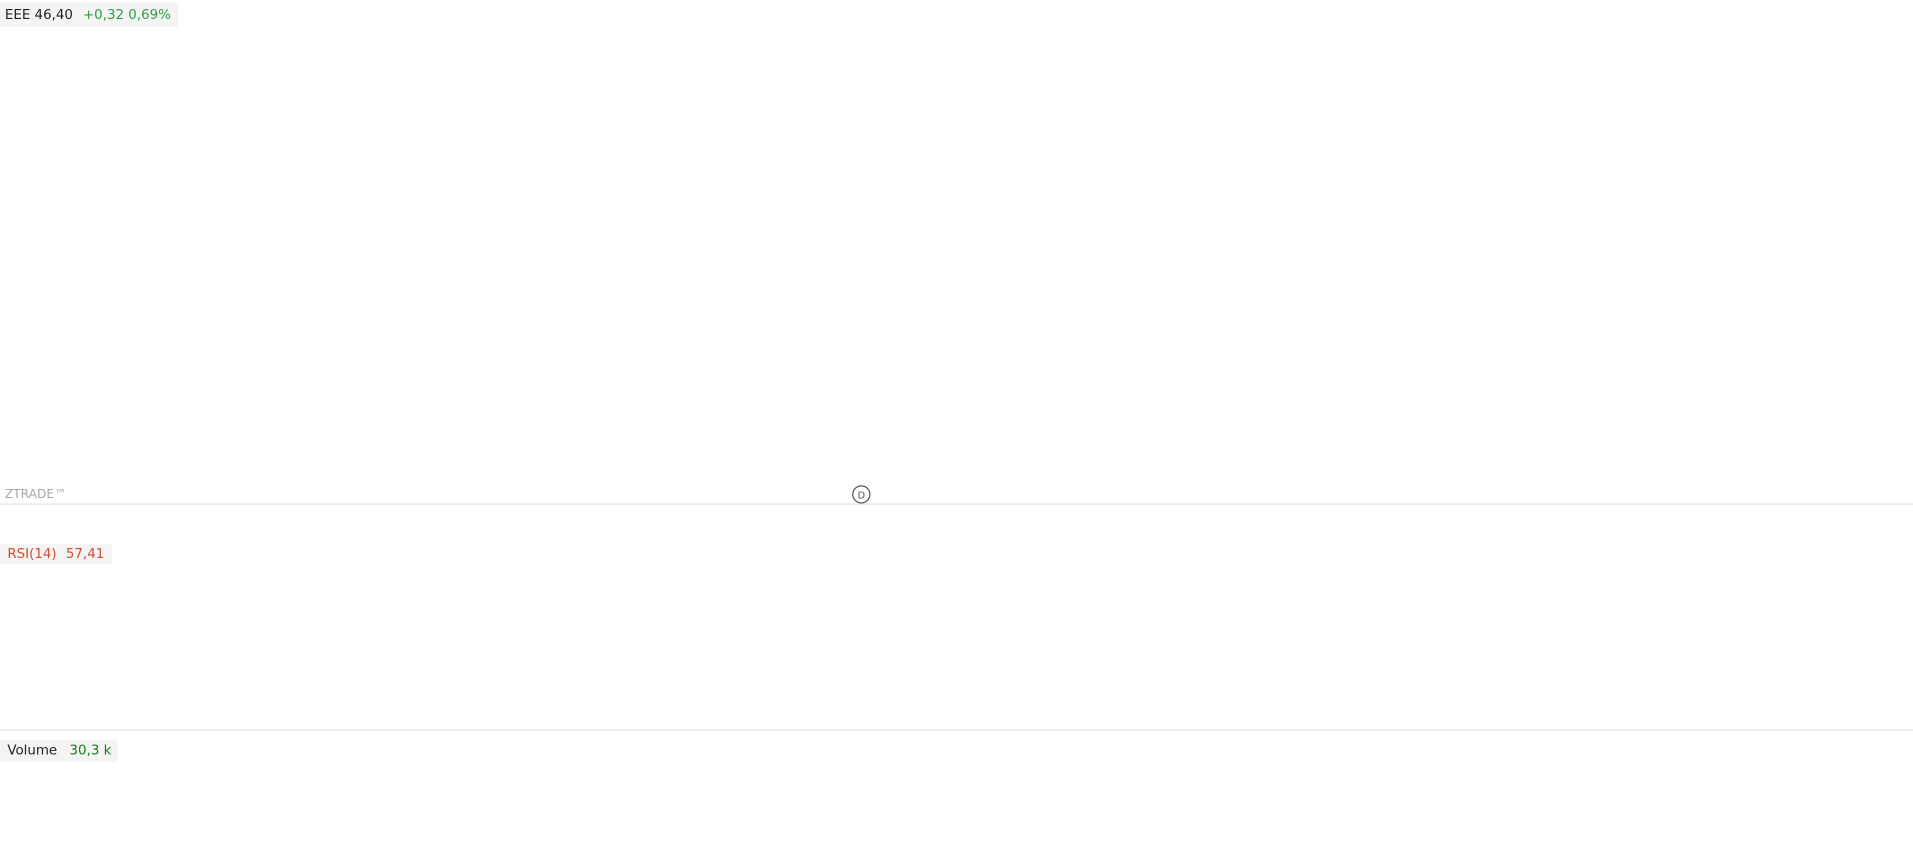 The image size is (1913, 868). I want to click on rsi-value: 57,41, so click(85, 554).